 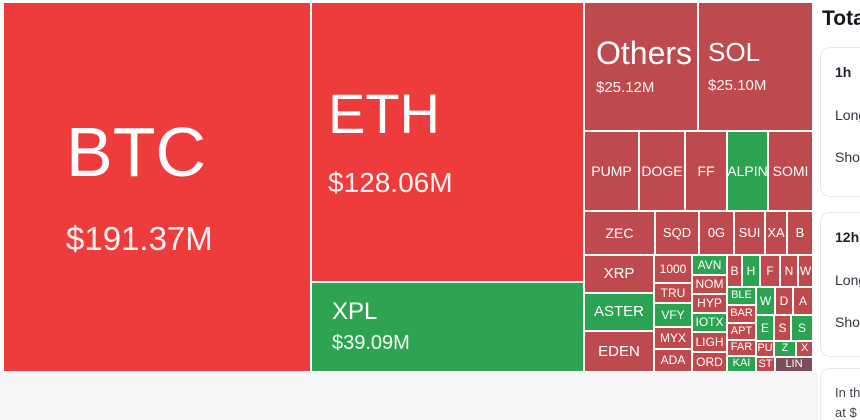 I want to click on treemap-tile-myx: MYX, so click(x=673, y=338).